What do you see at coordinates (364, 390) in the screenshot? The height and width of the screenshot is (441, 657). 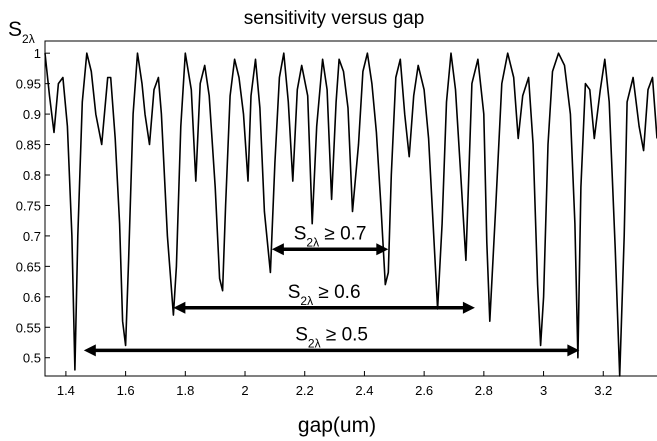 I see `x-tick-label: 2.4` at bounding box center [364, 390].